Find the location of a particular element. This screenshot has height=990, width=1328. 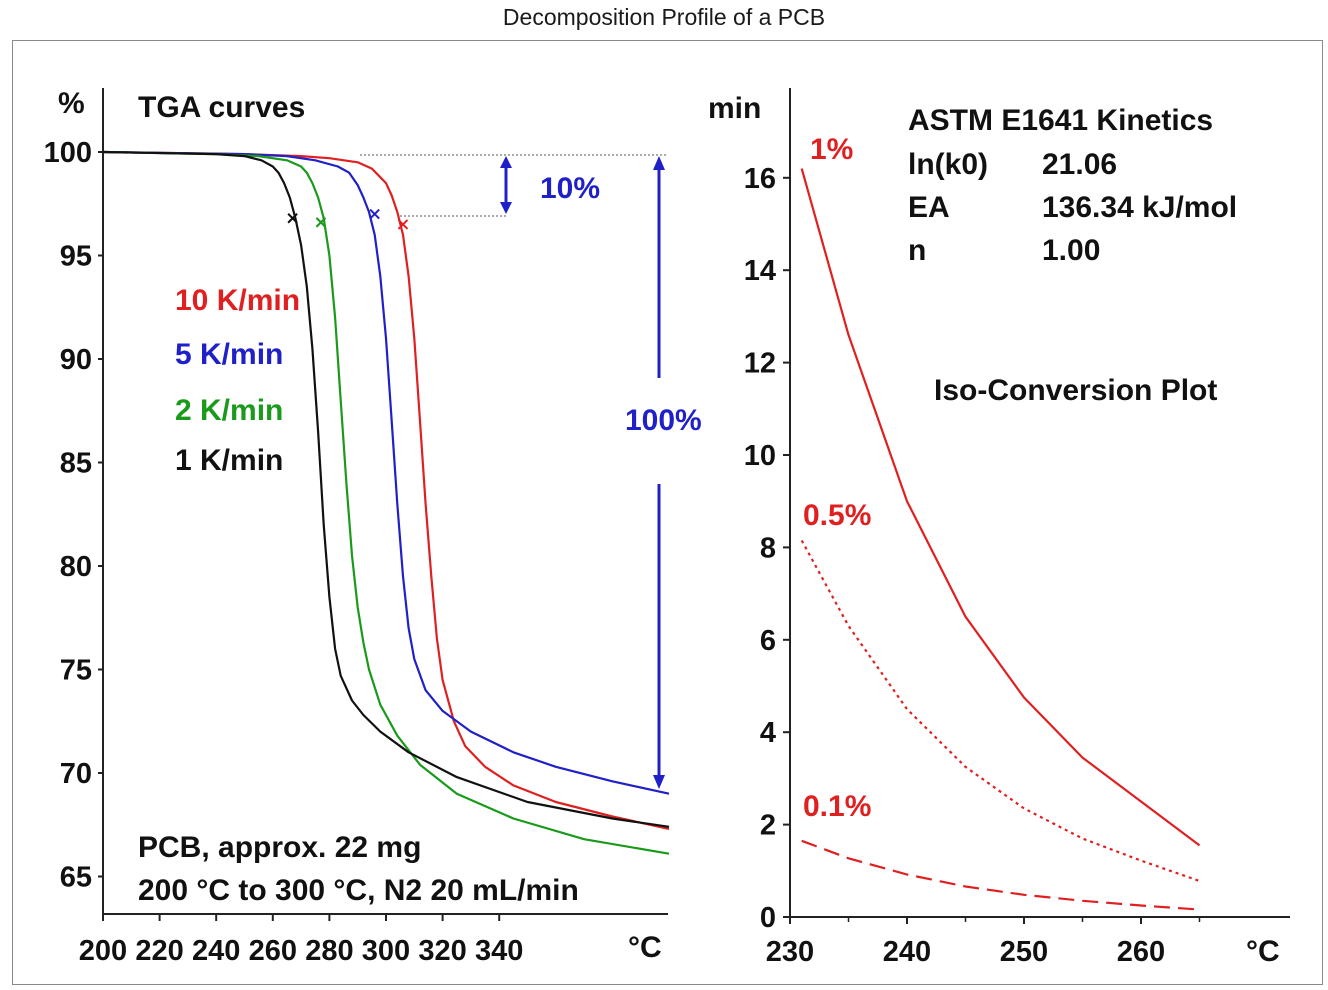

iso-title: Iso-Conversion Plot is located at coordinates (1075, 390).